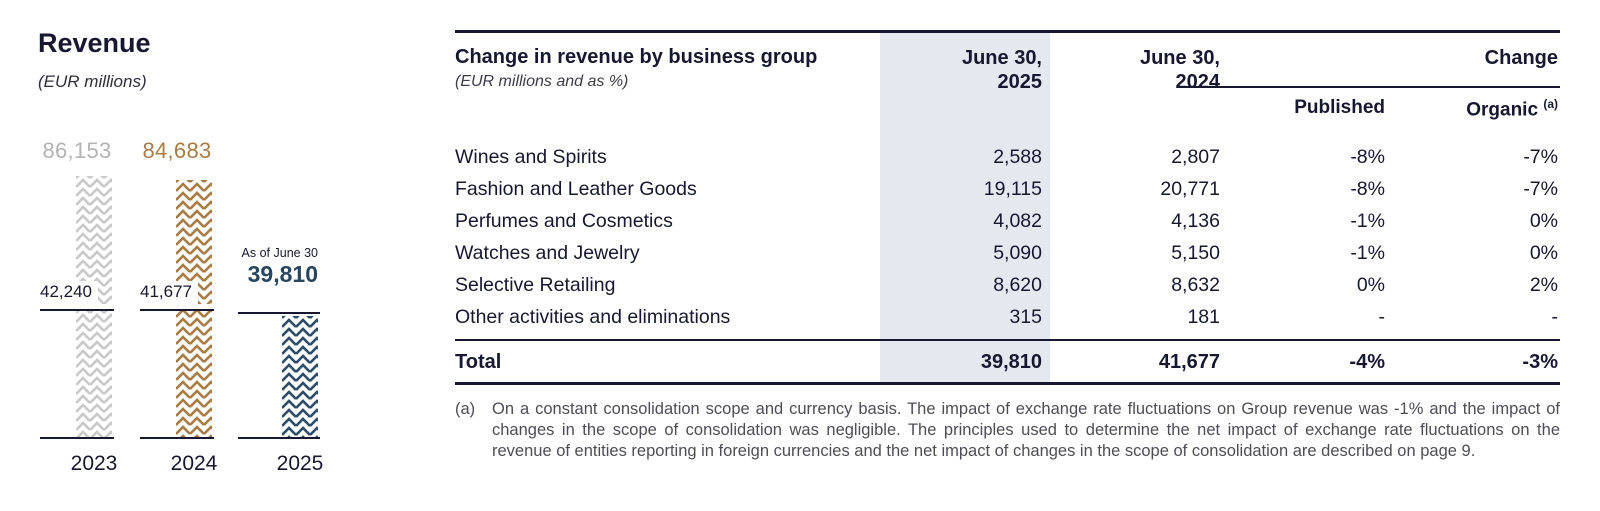  What do you see at coordinates (1012, 189) in the screenshot?
I see `cell-2025: 19,115` at bounding box center [1012, 189].